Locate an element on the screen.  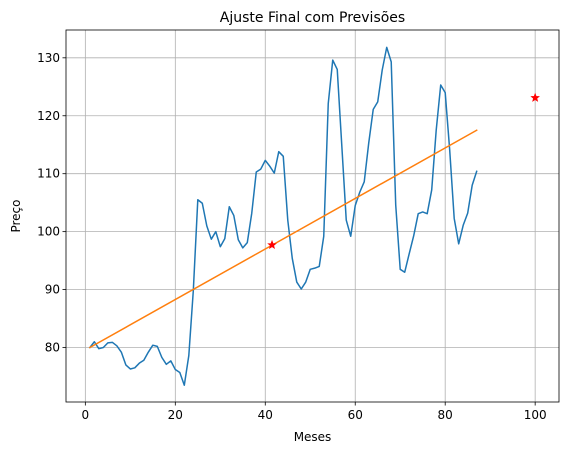
x-tick-label: 40 is located at coordinates (265, 415).